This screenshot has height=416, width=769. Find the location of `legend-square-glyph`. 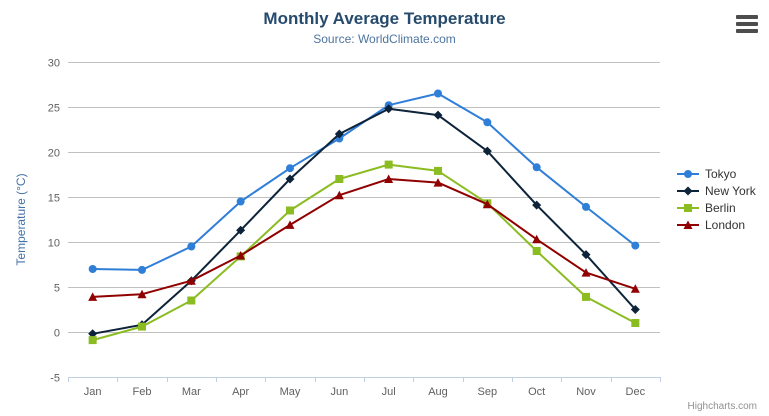

legend-square-glyph is located at coordinates (688, 208).